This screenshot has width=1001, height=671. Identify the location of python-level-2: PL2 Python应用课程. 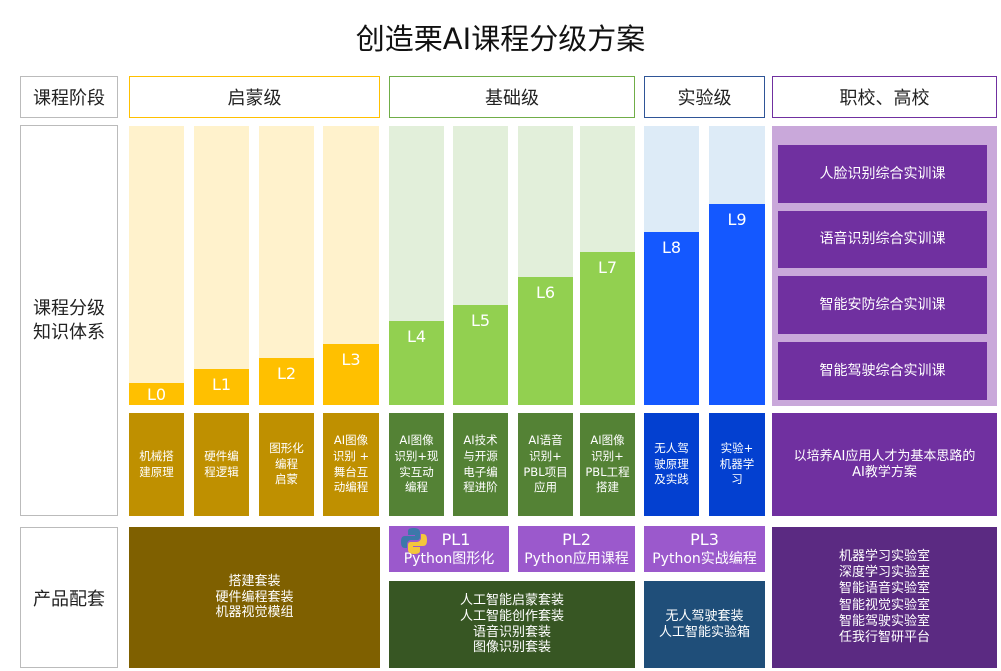
(576, 549).